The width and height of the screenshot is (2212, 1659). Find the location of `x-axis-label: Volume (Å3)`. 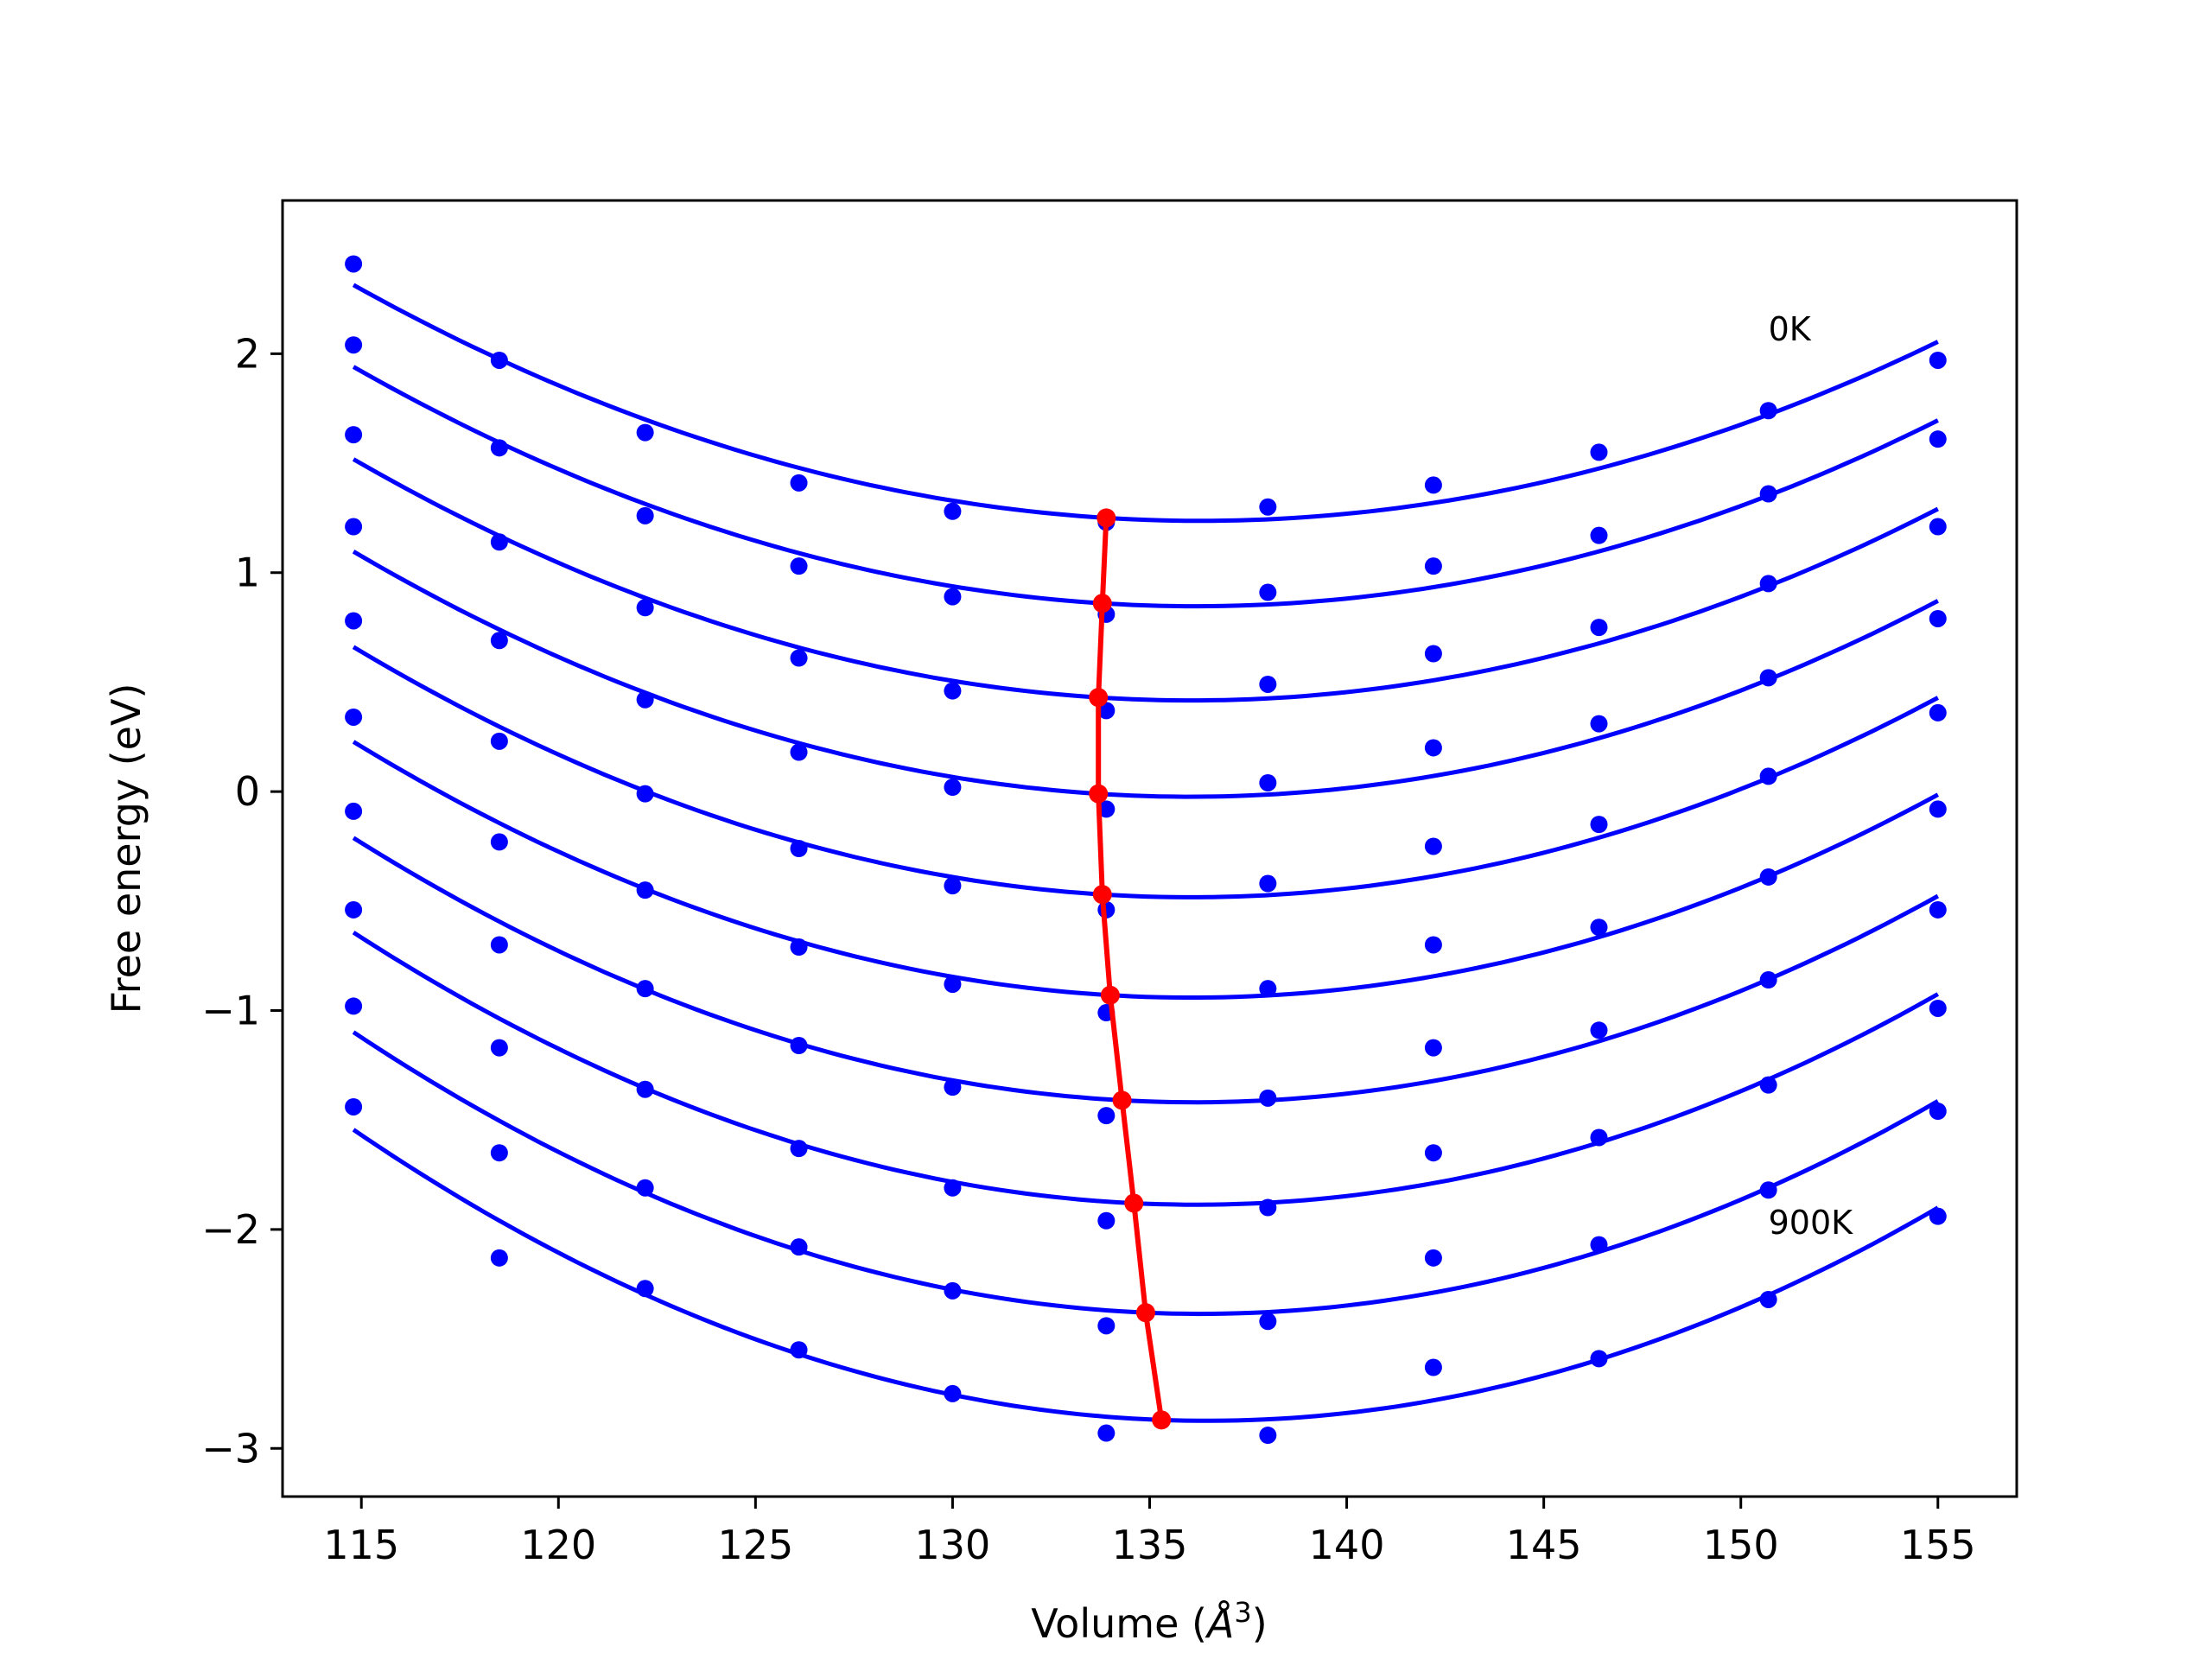

x-axis-label: Volume (Å3) is located at coordinates (1149, 1621).